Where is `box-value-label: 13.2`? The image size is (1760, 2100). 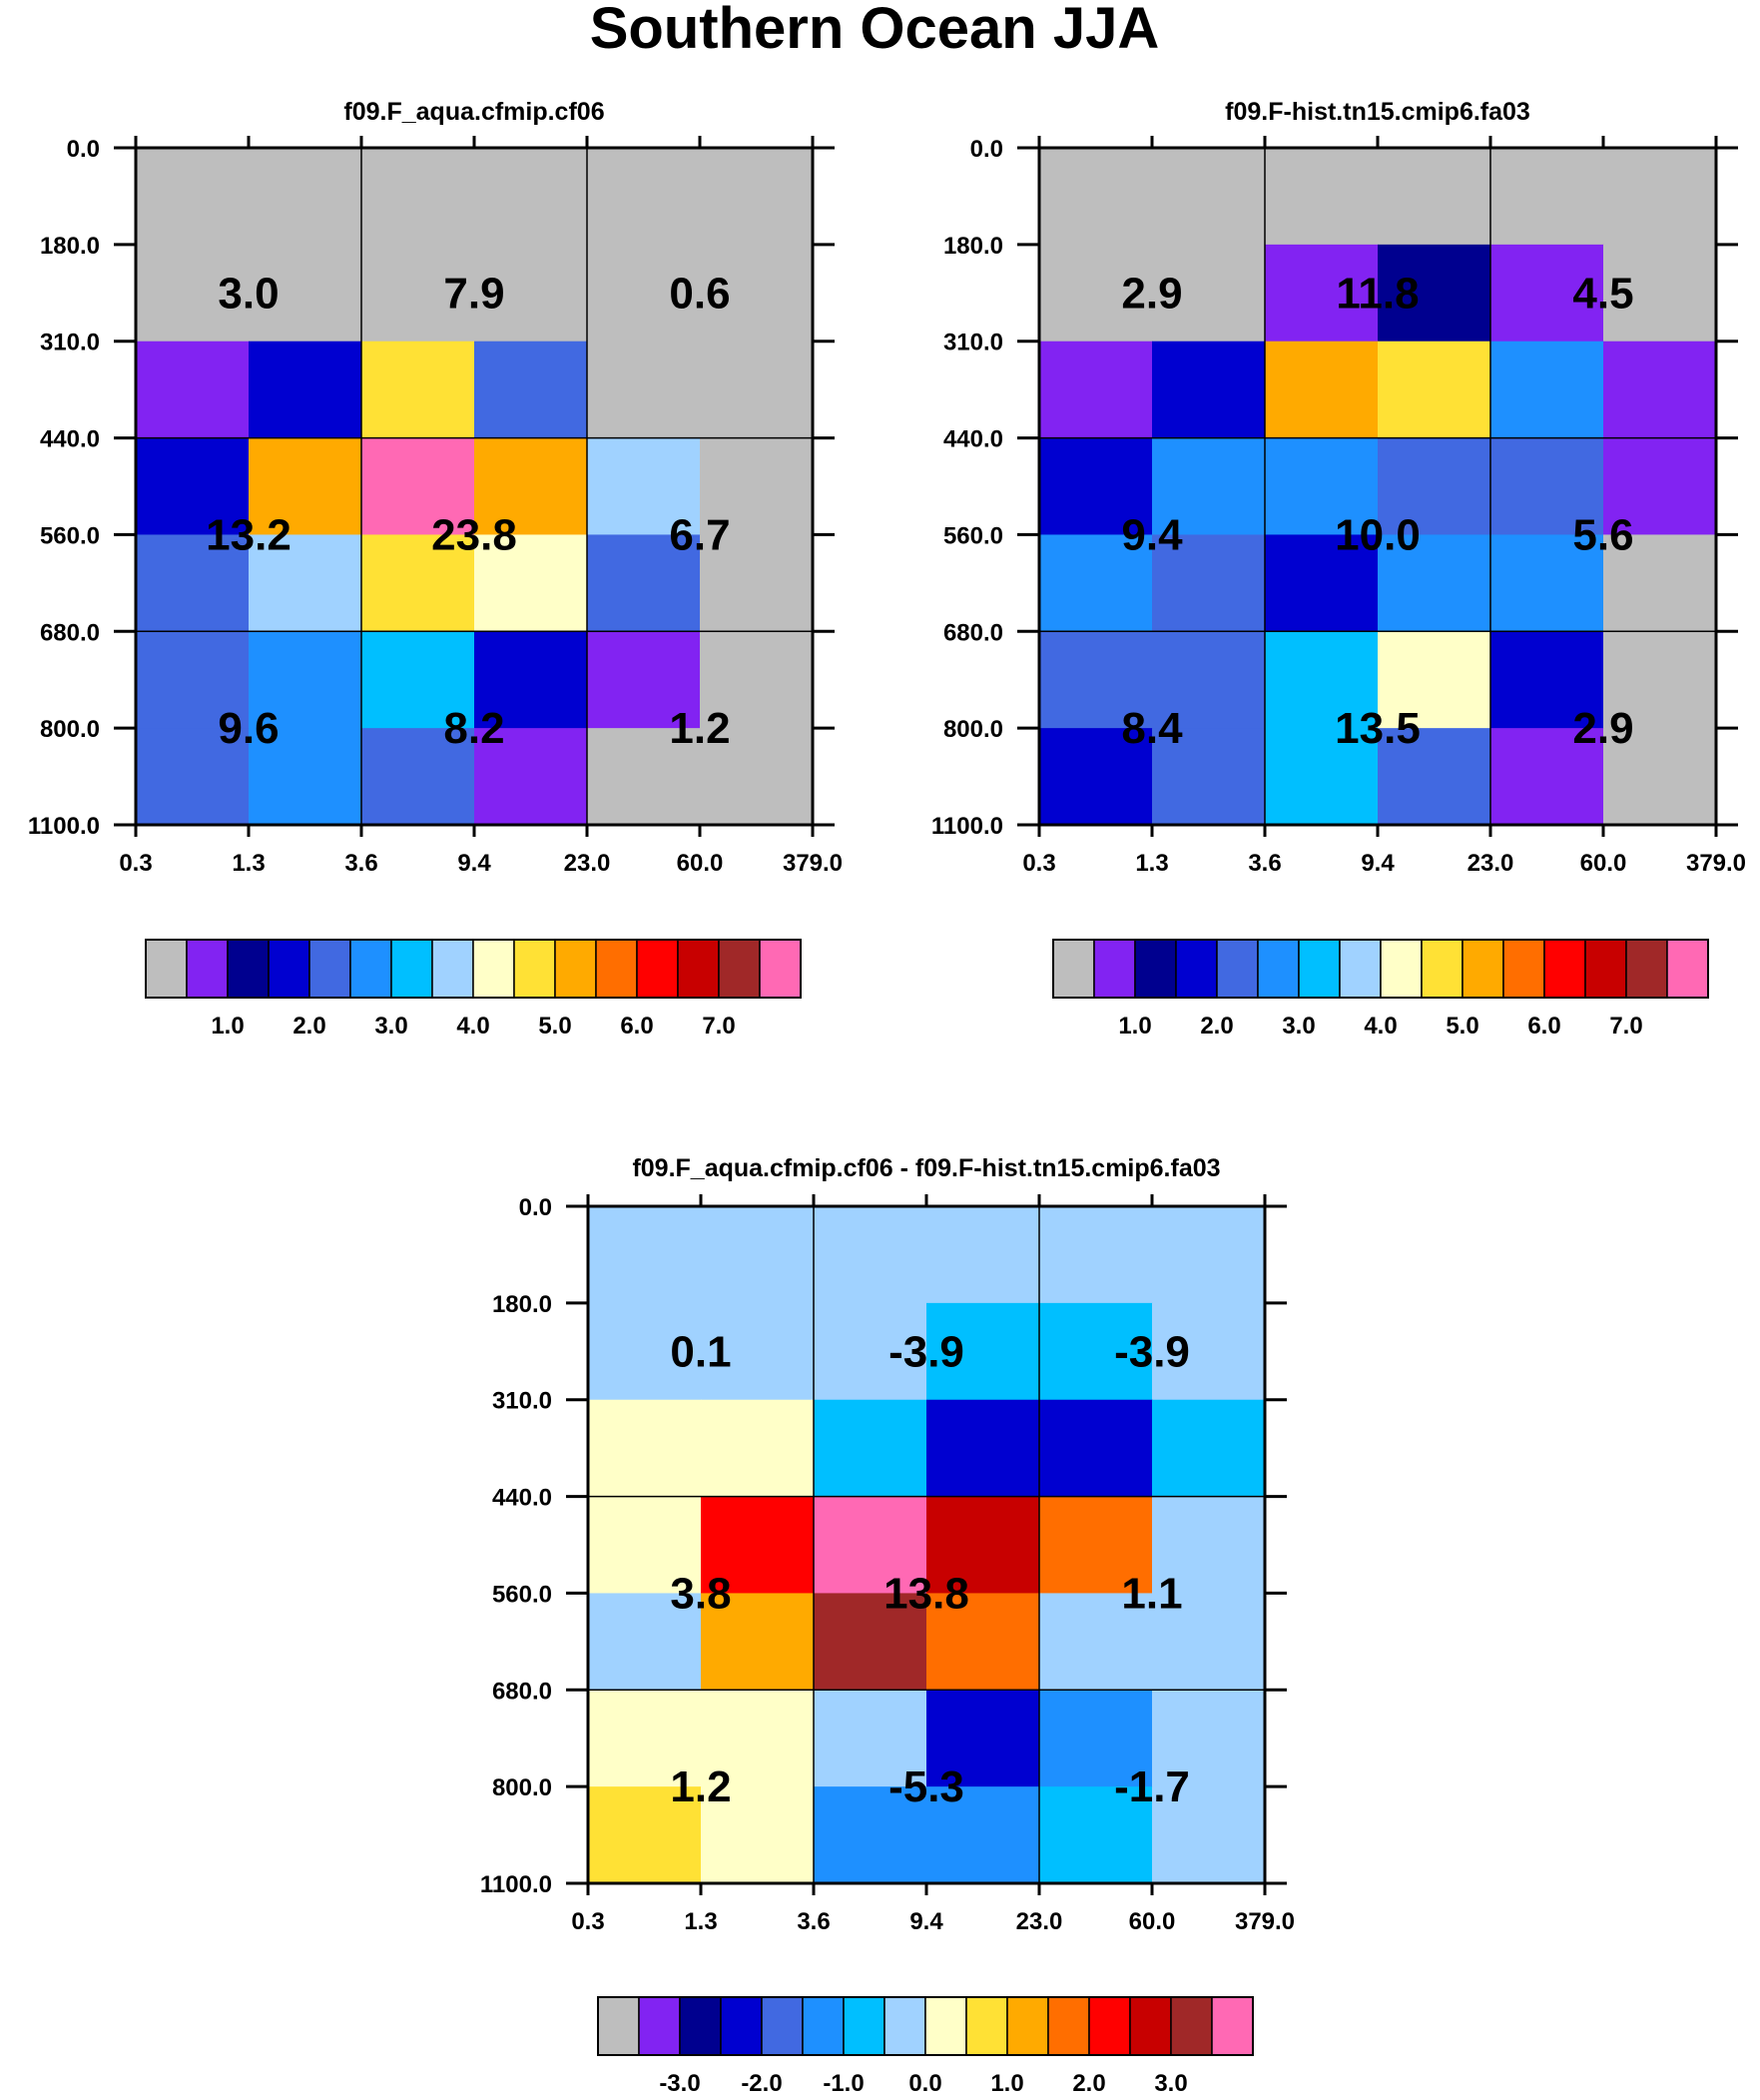
box-value-label: 13.2 is located at coordinates (249, 534).